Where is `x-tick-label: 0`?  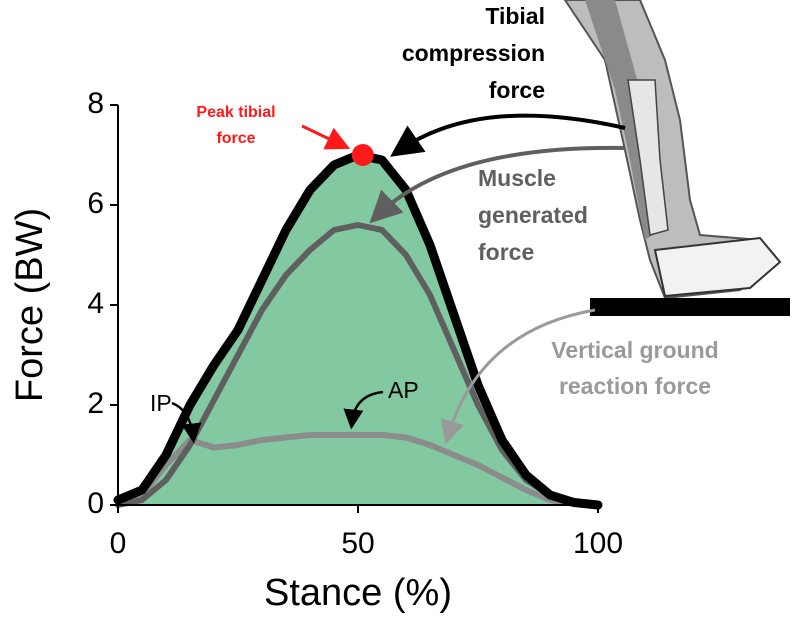 x-tick-label: 0 is located at coordinates (118, 543).